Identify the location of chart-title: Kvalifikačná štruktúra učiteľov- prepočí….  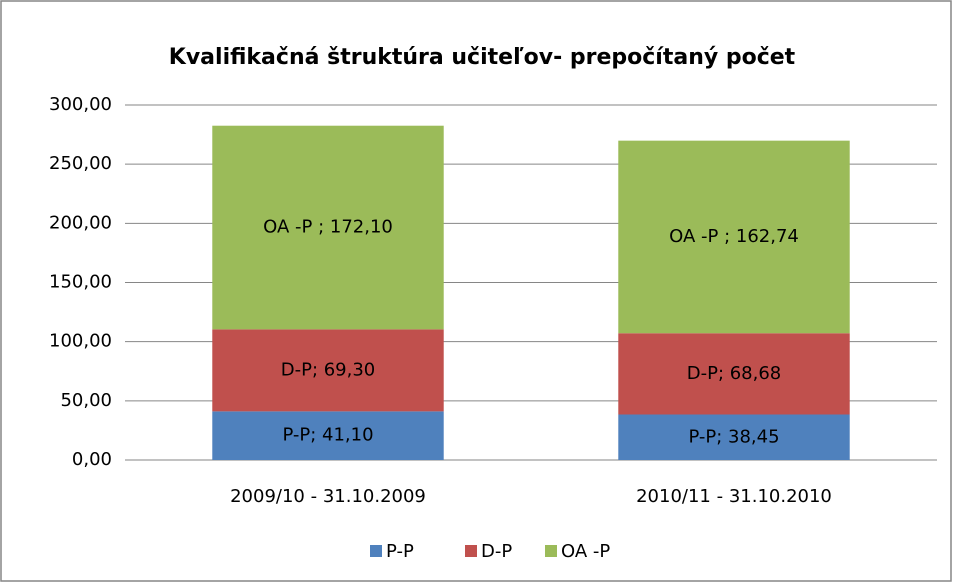
(482, 57).